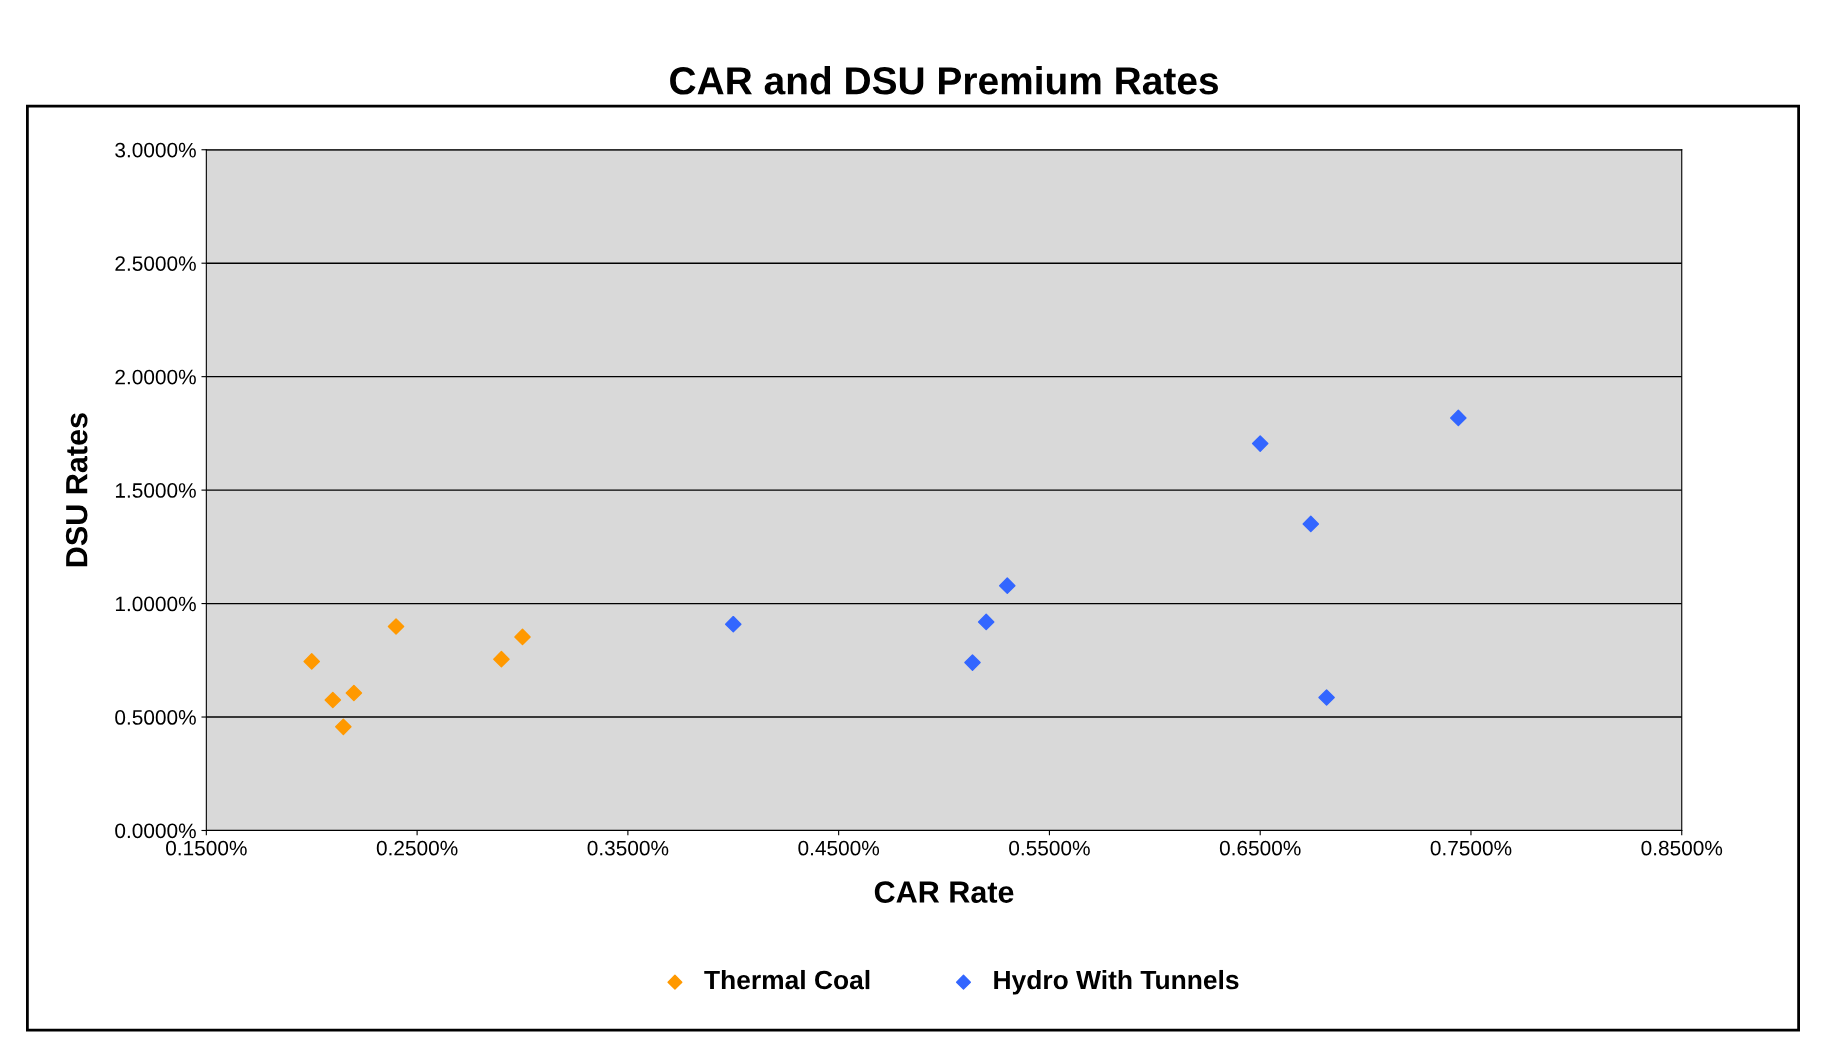 The height and width of the screenshot is (1062, 1826). I want to click on chart-title: CAR and DSU Premium Rates, so click(944, 80).